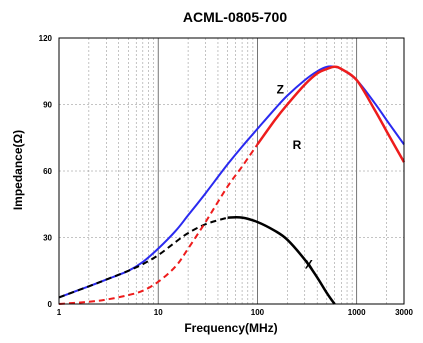 The width and height of the screenshot is (423, 343). I want to click on x-tick-label: 1000, so click(357, 312).